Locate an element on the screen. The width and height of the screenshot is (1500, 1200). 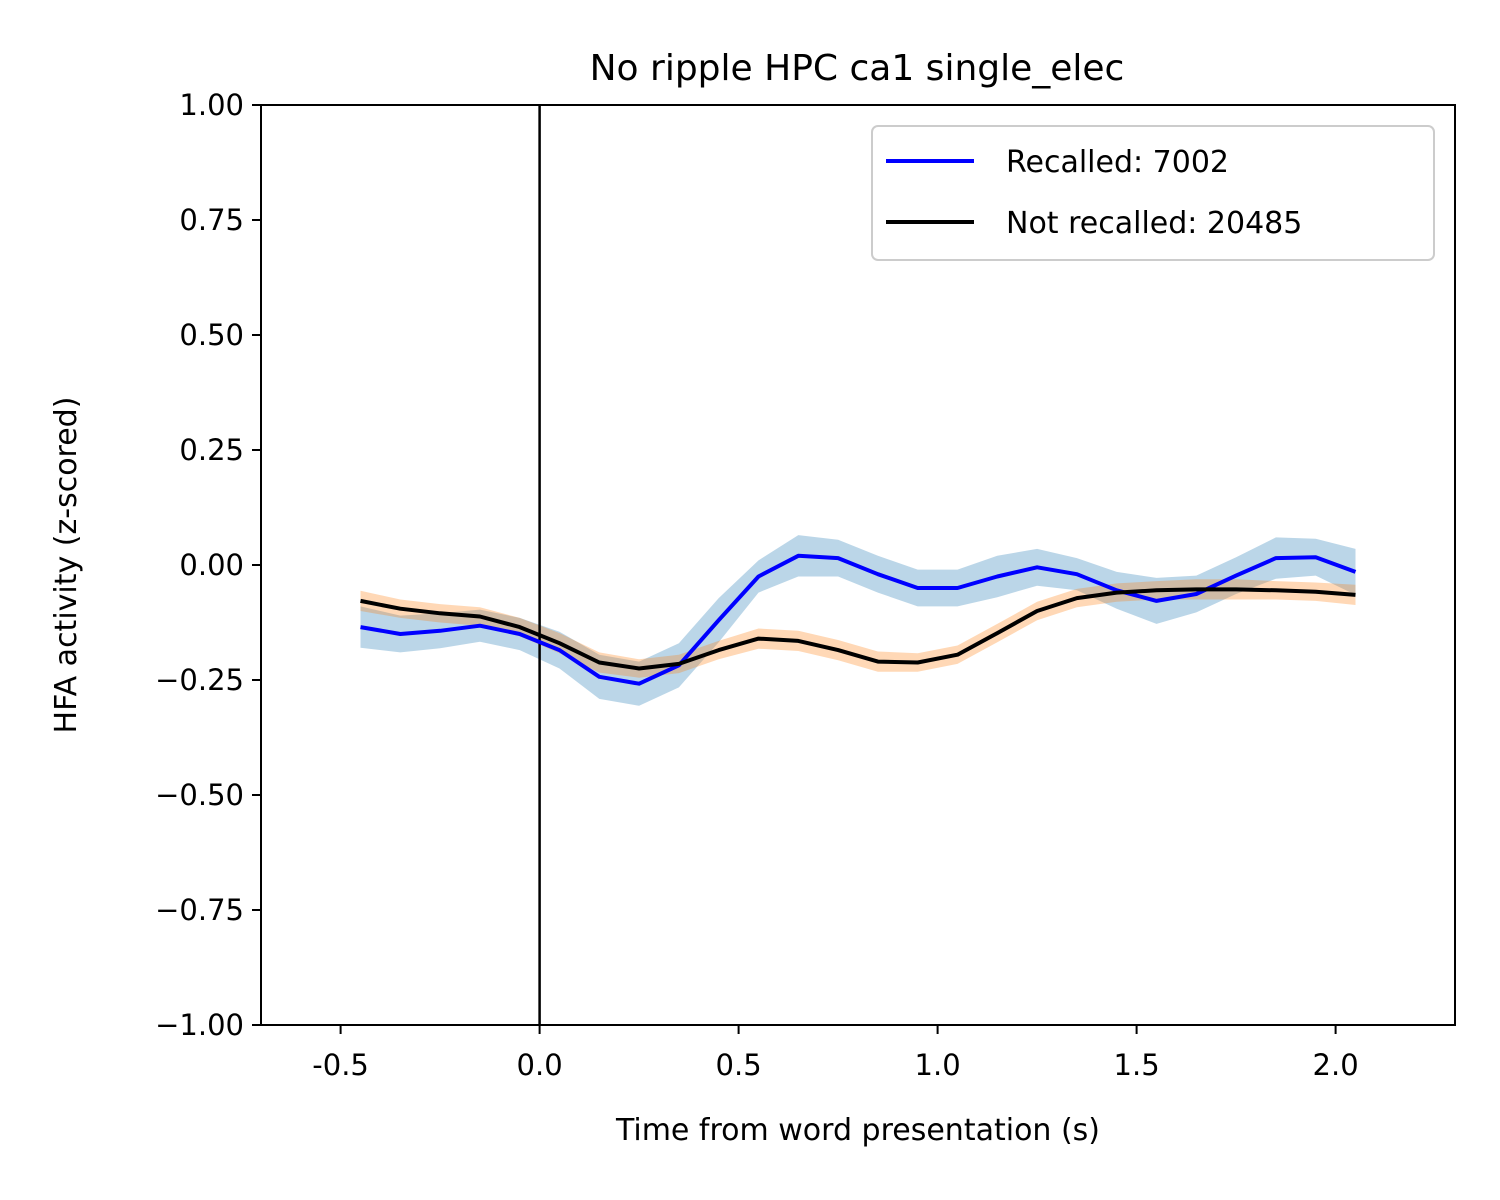
x-tick-label: 0.0 is located at coordinates (540, 1065).